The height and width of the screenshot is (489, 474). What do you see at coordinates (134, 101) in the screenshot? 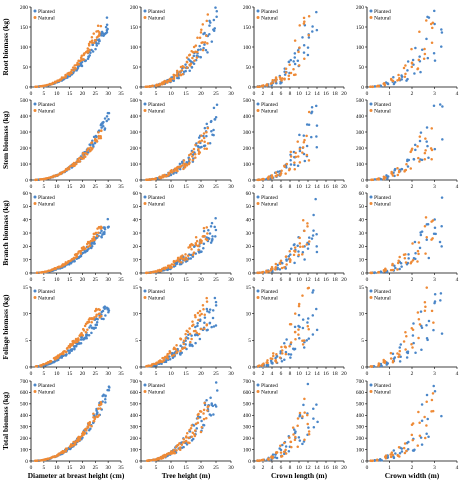
I see `y-tick-label: 500` at bounding box center [134, 101].